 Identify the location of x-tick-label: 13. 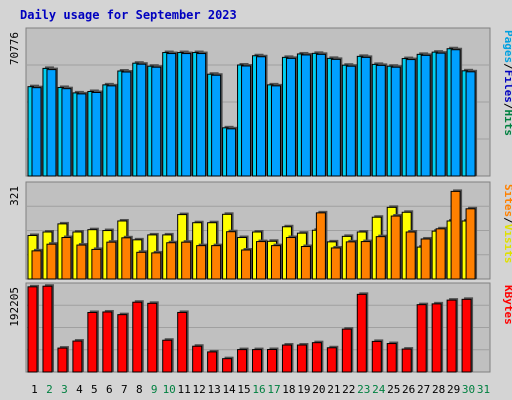
(213, 389).